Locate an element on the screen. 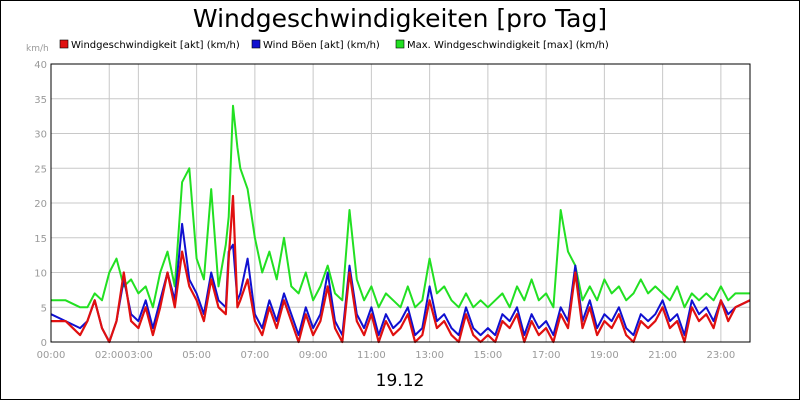 Image resolution: width=800 pixels, height=400 pixels. x-tick-label: 15:00 is located at coordinates (487, 355).